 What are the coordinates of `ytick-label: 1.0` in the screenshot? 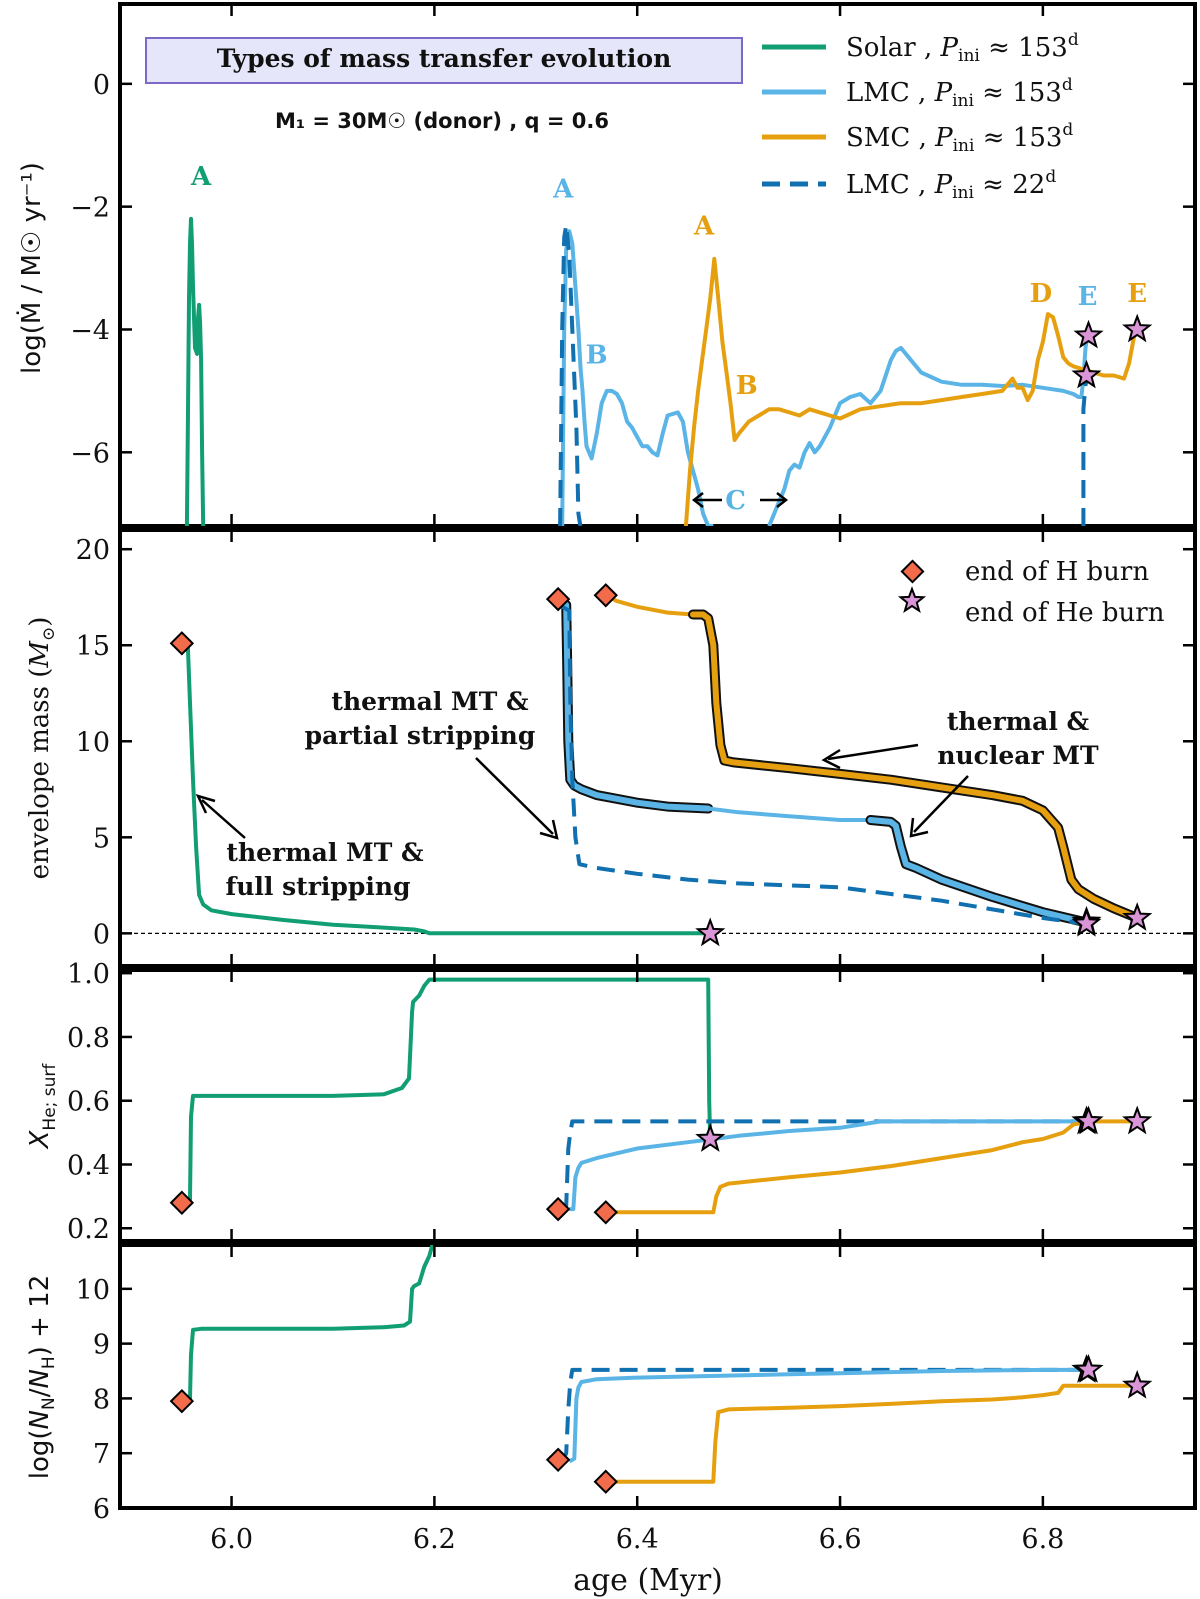 It's located at (88, 974).